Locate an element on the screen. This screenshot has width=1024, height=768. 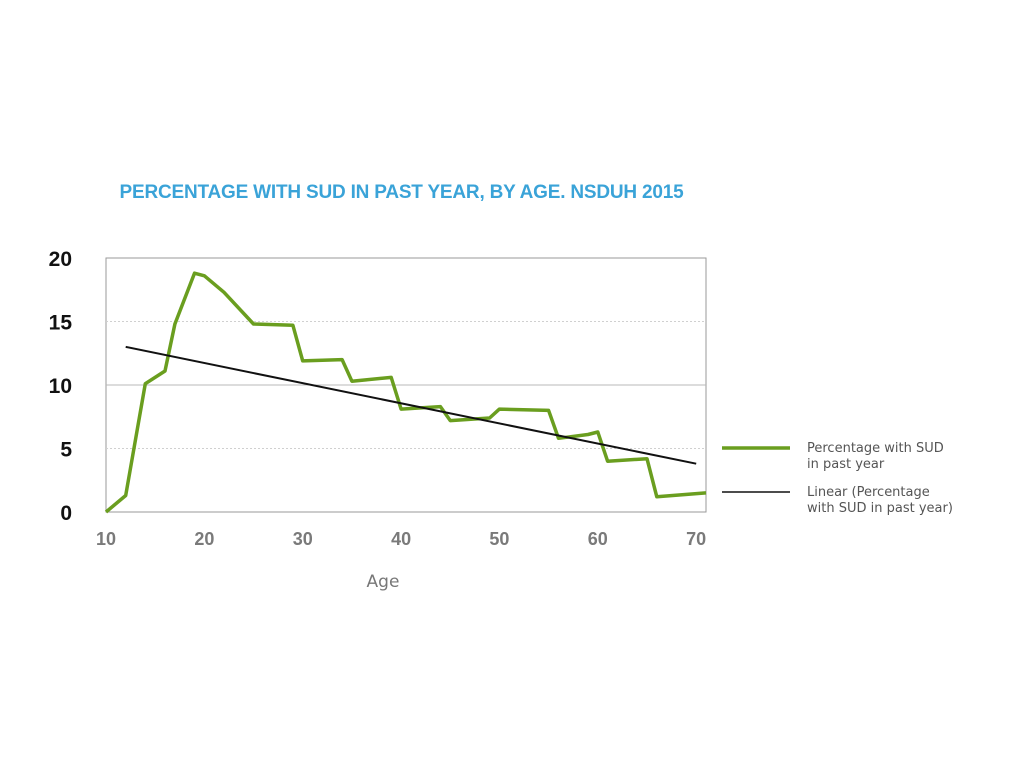
x-axis-label: Age is located at coordinates (383, 582).